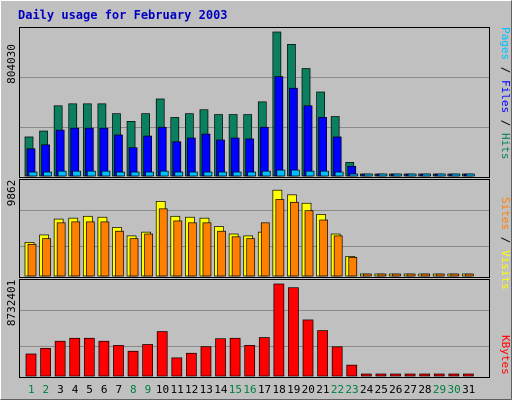 The height and width of the screenshot is (400, 512). I want to click on x-tick-label: 11, so click(176, 389).